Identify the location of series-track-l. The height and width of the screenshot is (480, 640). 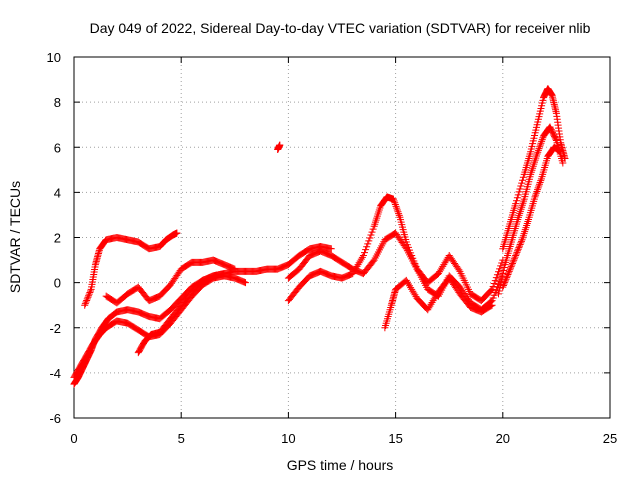
(532, 217).